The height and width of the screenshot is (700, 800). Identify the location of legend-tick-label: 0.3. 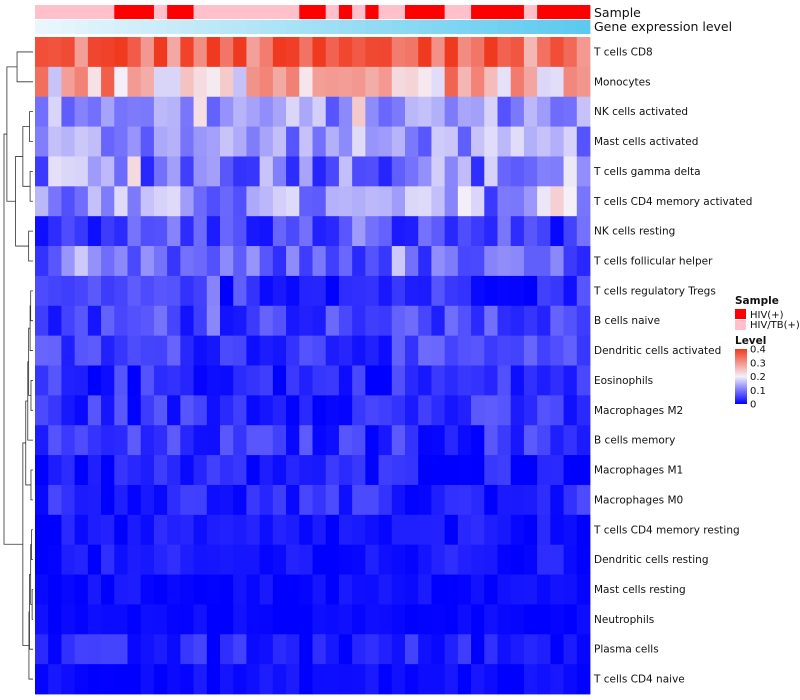
(758, 363).